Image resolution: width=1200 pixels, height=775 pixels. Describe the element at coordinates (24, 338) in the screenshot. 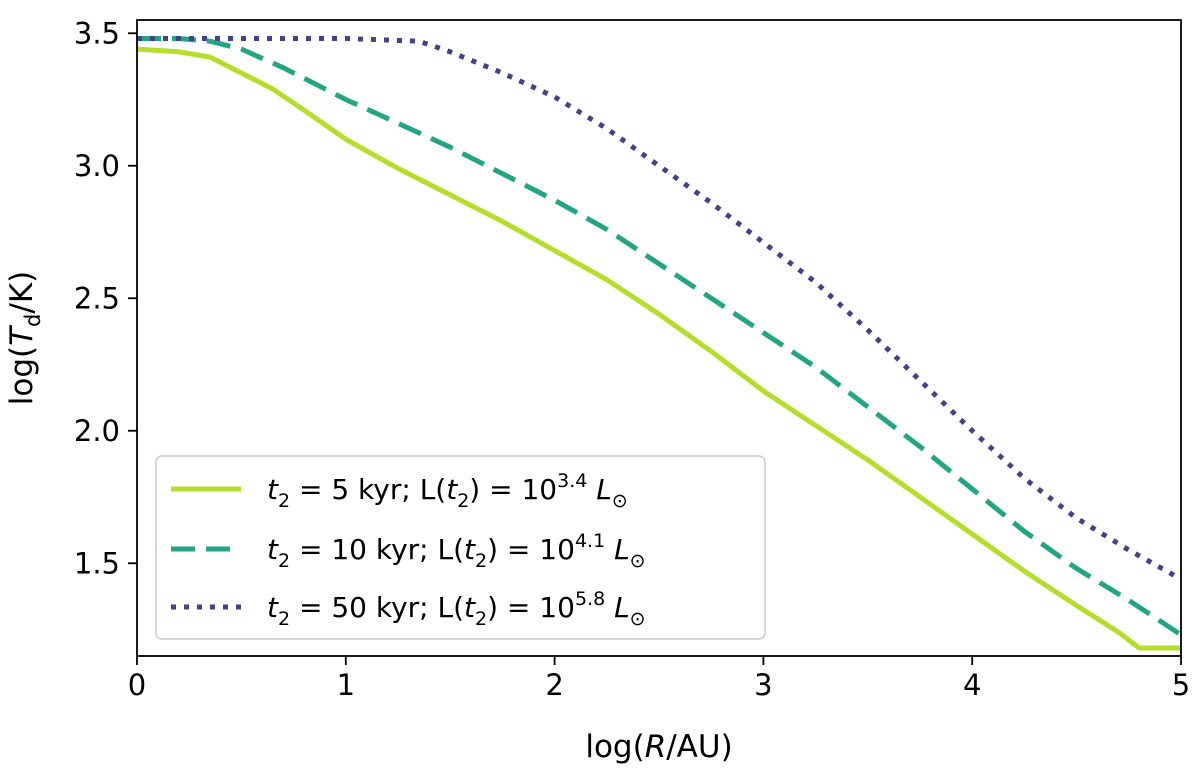

I see `y-axis-label: log(Td/K)` at that location.